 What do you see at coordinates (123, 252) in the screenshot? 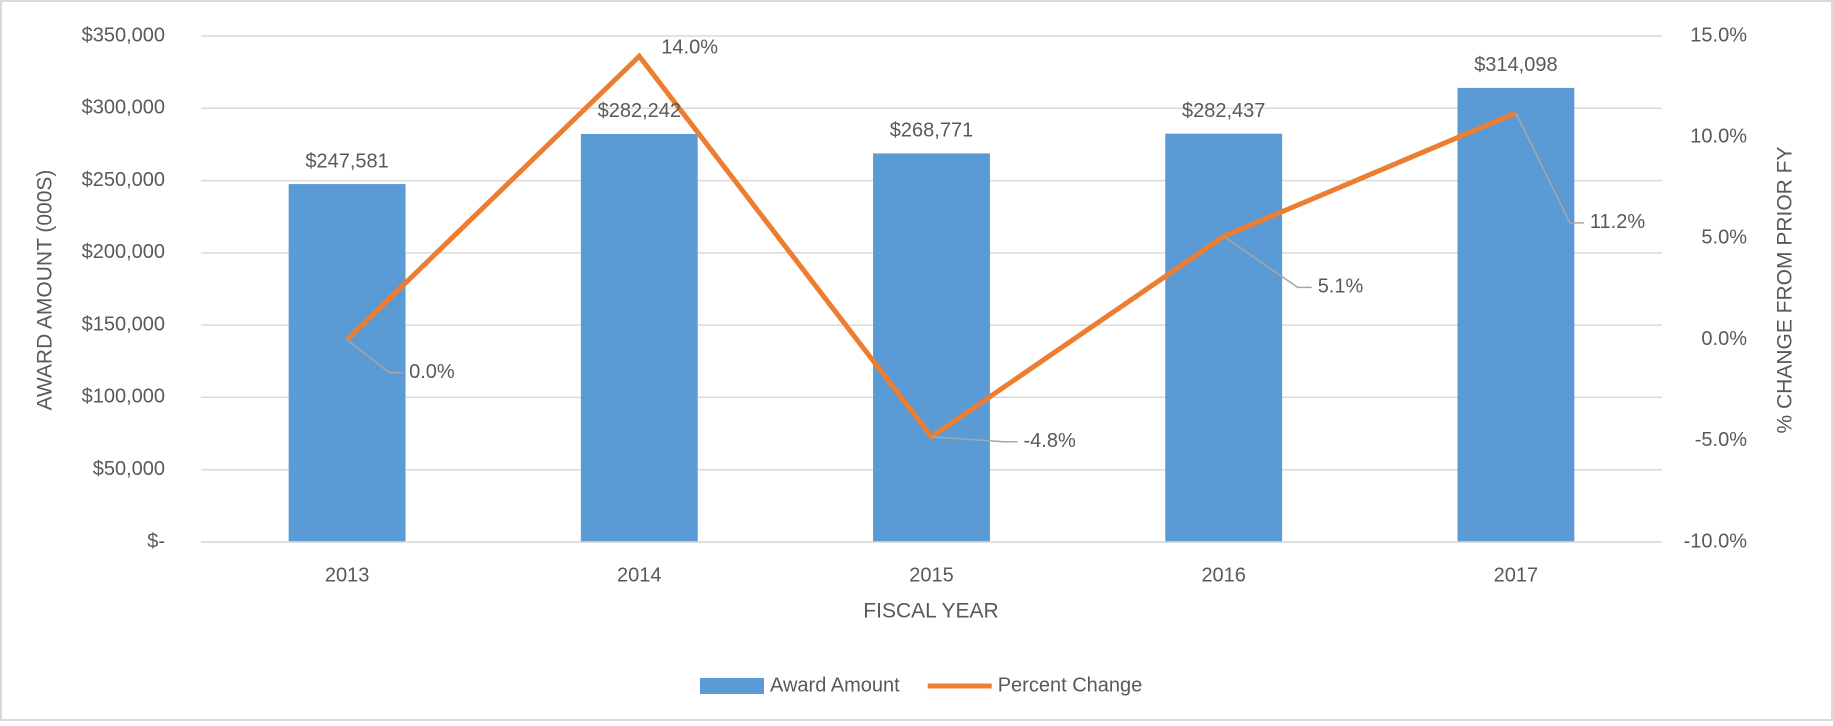
I see `y-tick-label: $200,000` at bounding box center [123, 252].